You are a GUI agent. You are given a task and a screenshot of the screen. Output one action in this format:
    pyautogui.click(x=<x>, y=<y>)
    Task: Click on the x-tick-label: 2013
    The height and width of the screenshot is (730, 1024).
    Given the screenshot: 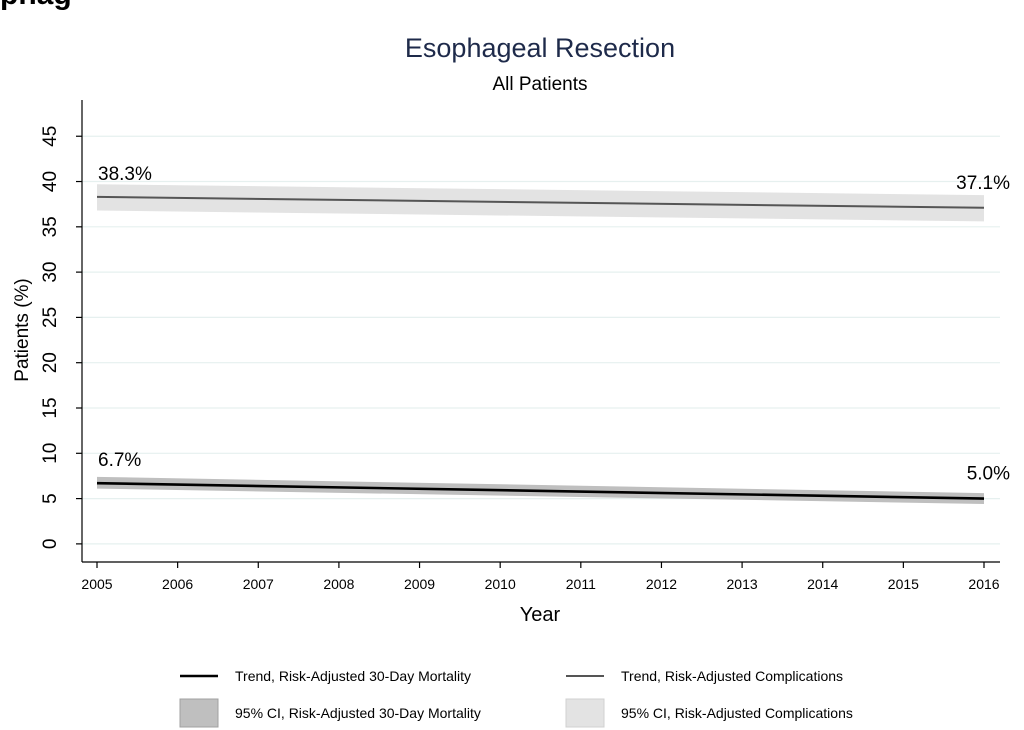 What is the action you would take?
    pyautogui.click(x=742, y=584)
    